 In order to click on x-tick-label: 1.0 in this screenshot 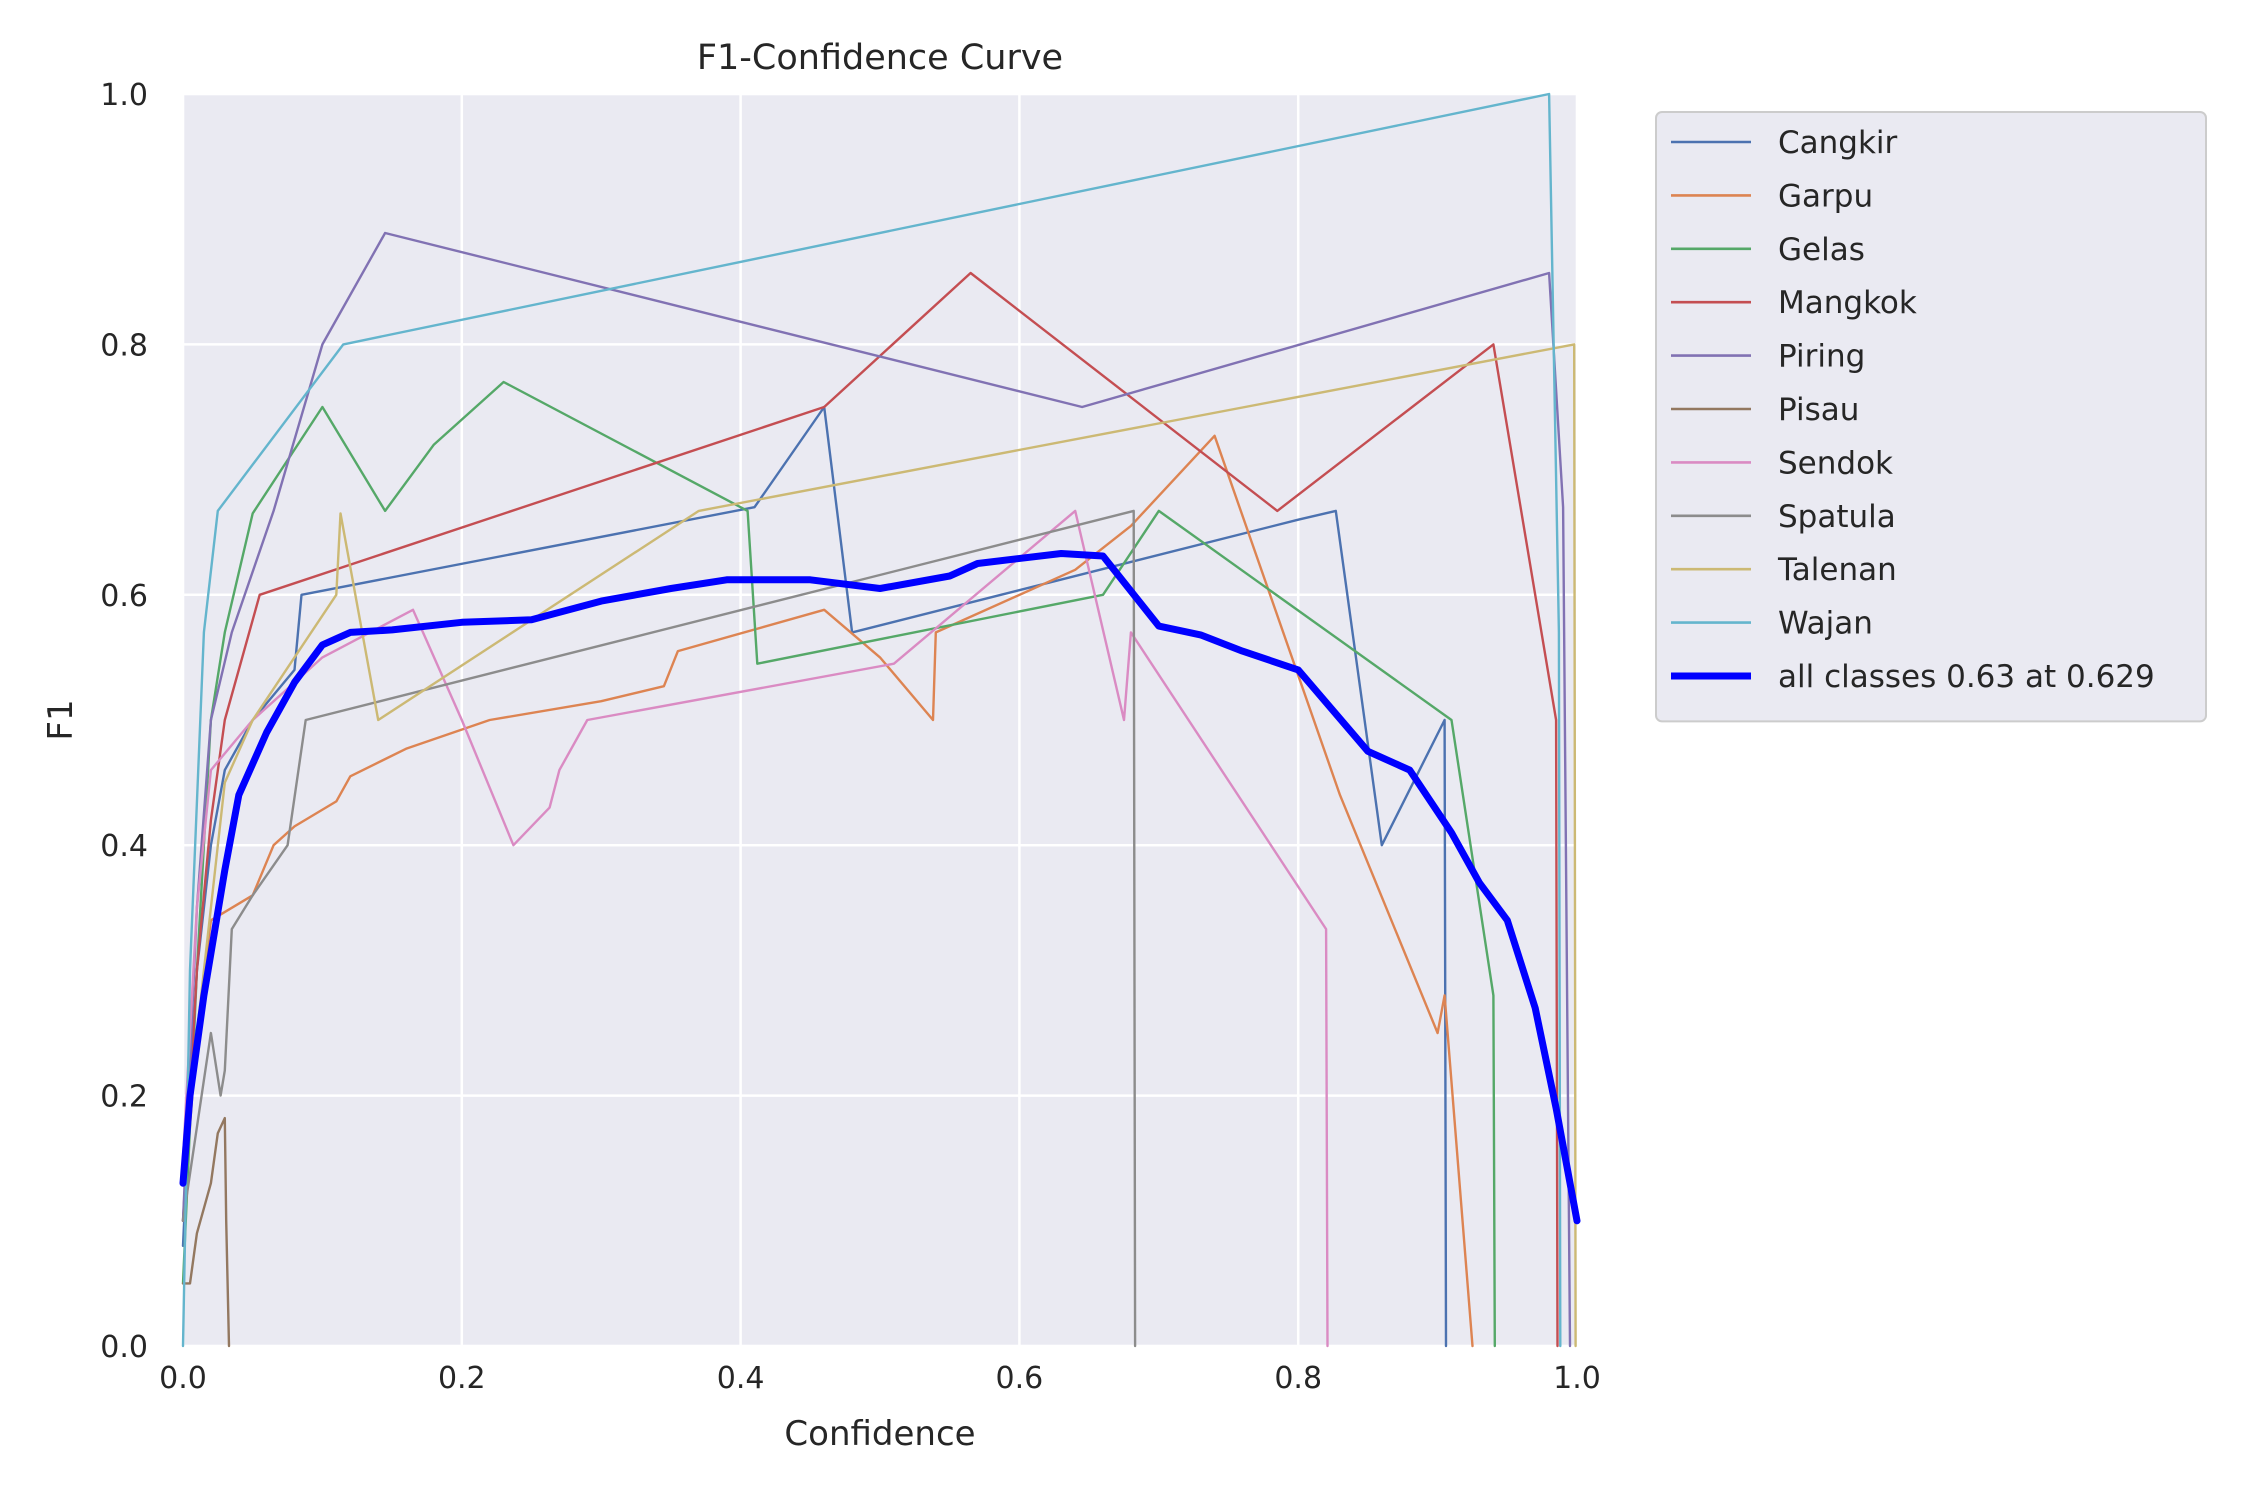, I will do `click(1577, 1378)`.